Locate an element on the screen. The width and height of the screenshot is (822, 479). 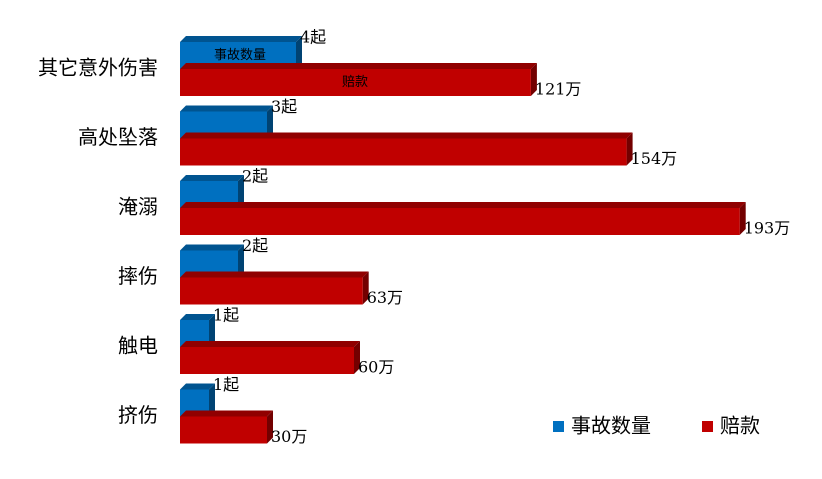
value-label: 4起 is located at coordinates (313, 37).